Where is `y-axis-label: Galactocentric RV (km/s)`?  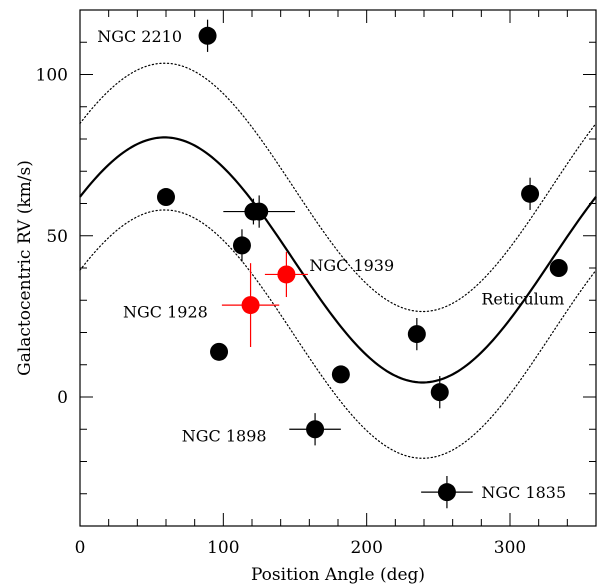 y-axis-label: Galactocentric RV (km/s) is located at coordinates (25, 268).